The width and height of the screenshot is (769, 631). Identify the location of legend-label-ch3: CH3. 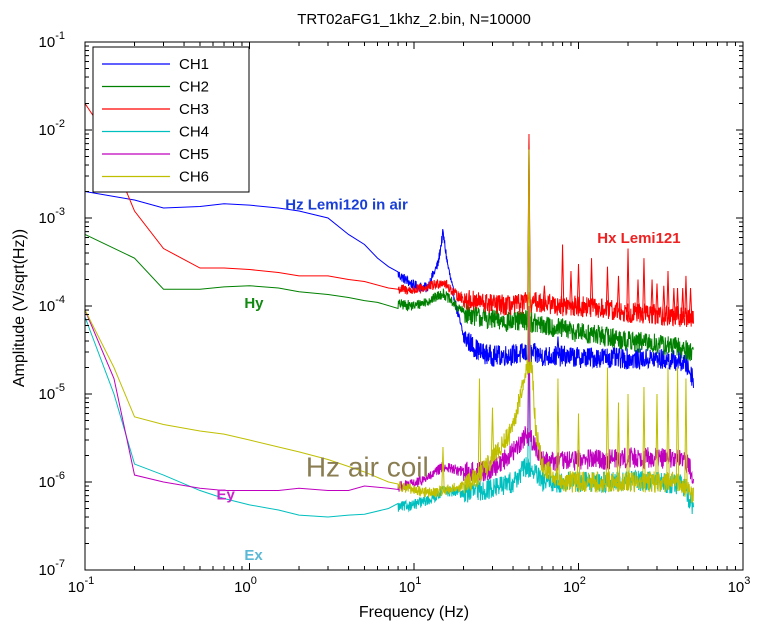
(194, 109).